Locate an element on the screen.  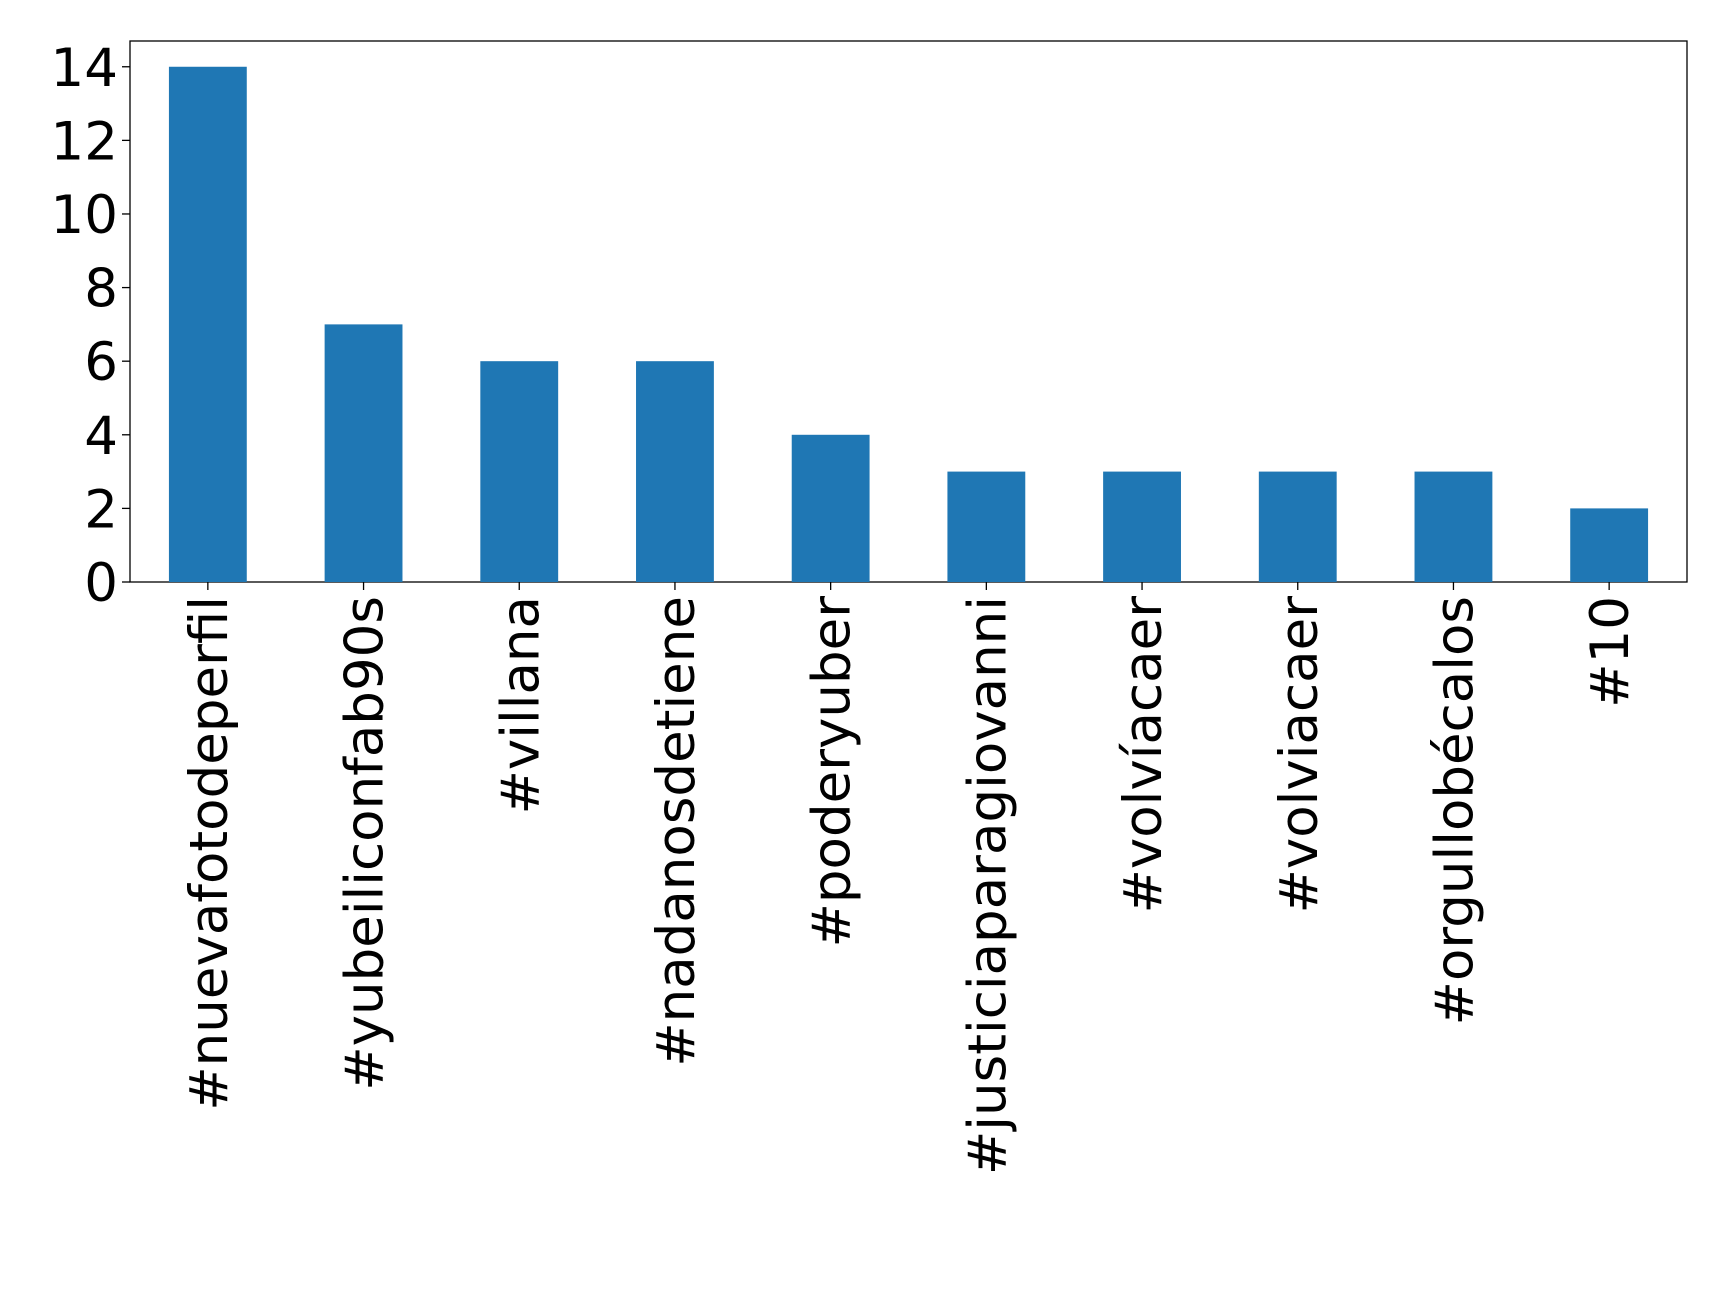
x-tick-label: #nuevafotodeperfil is located at coordinates (209, 853).